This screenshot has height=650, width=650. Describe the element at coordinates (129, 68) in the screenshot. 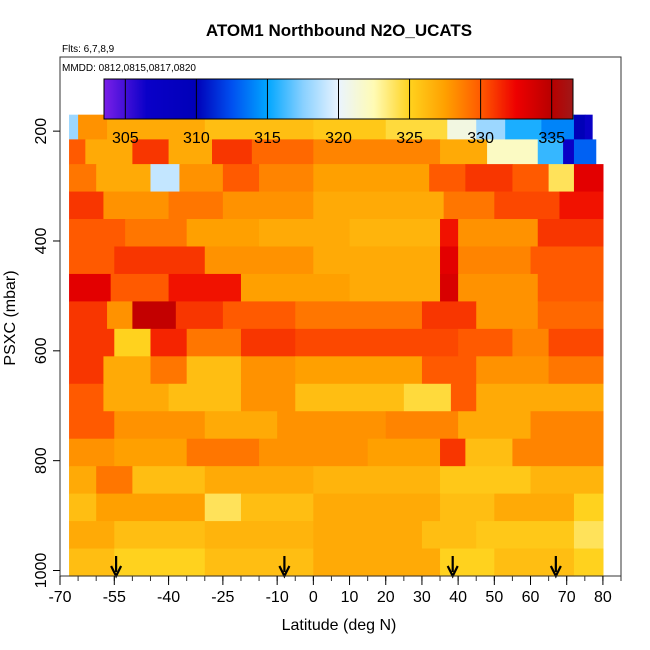

I see `date-label: MMDD: 0812,0815,0817,0820` at that location.